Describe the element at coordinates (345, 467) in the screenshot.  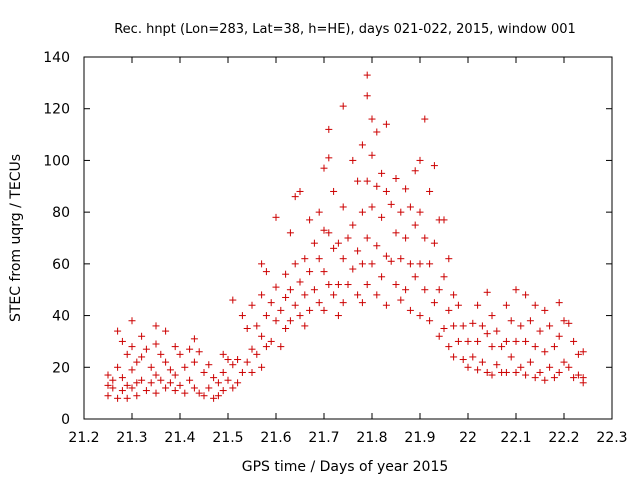
I see `x-axis-title: GPS time / Days of year 2015` at that location.